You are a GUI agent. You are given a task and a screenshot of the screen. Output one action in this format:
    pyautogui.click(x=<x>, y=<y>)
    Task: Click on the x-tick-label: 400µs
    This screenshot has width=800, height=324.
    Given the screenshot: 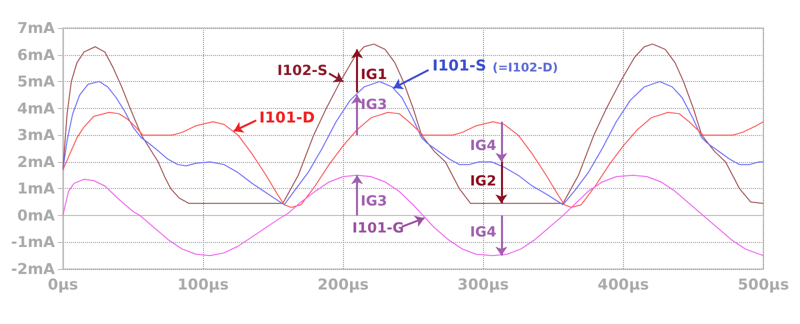 What is the action you would take?
    pyautogui.click(x=623, y=285)
    